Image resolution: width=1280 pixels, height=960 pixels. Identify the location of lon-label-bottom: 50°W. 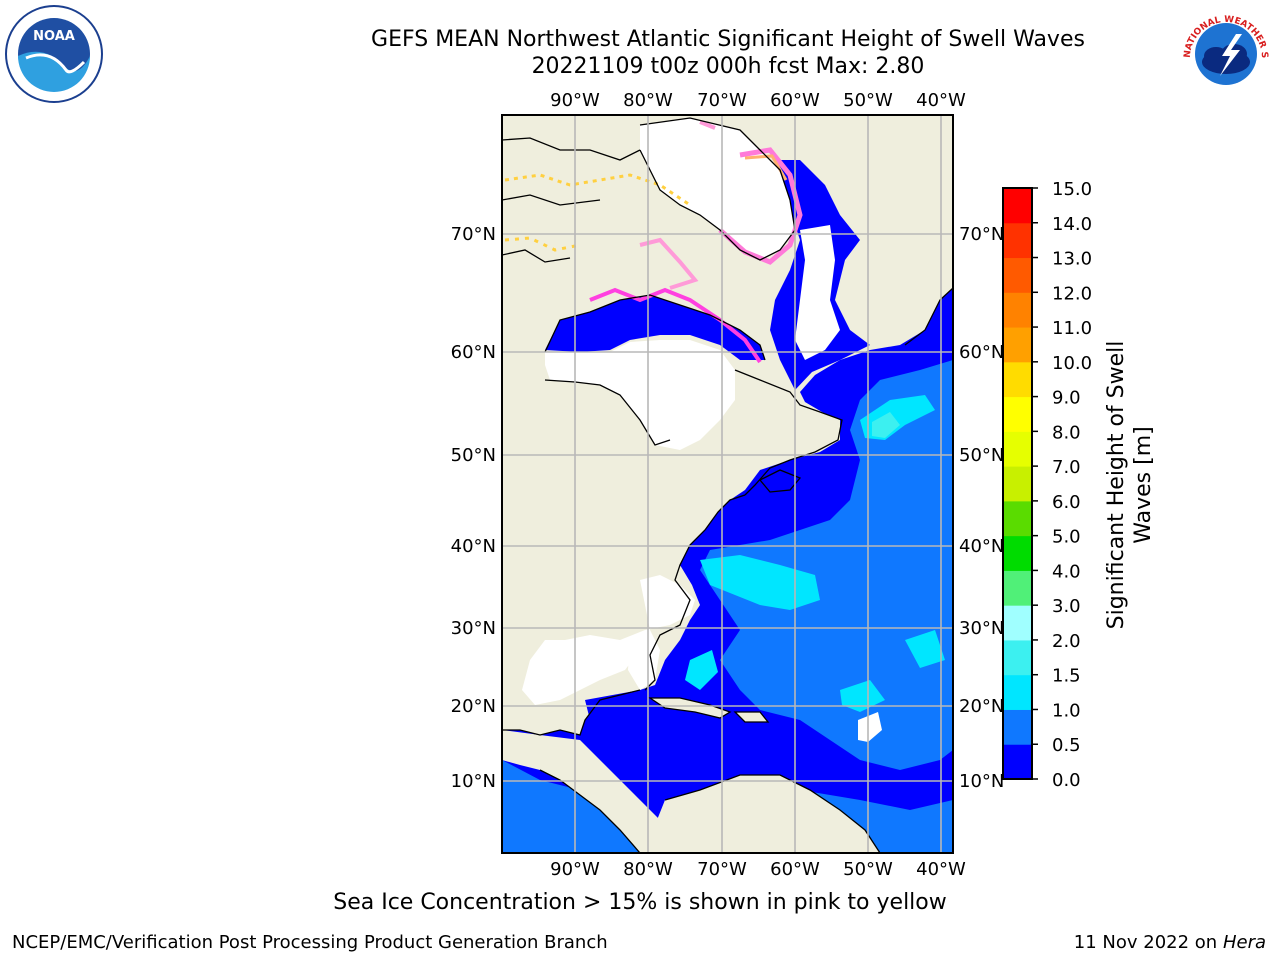
(868, 869).